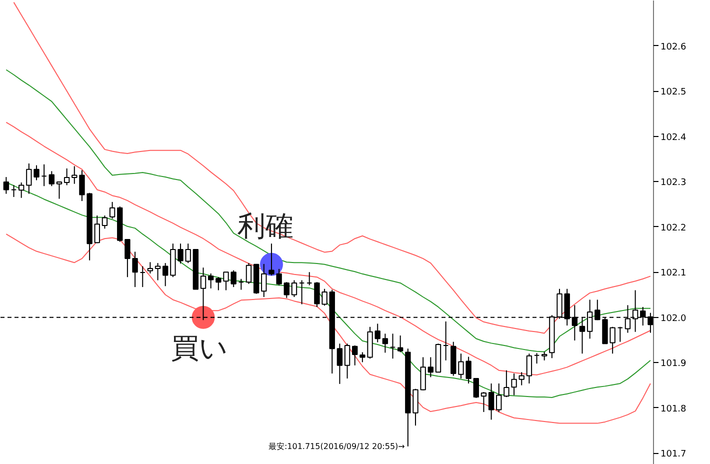  Describe the element at coordinates (265, 225) in the screenshot. I see `series-label: 利確` at that location.